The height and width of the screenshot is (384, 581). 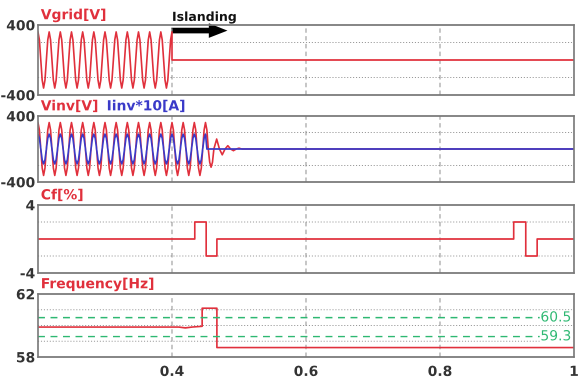 I want to click on series-label: Iinv*10[A], so click(x=146, y=106).